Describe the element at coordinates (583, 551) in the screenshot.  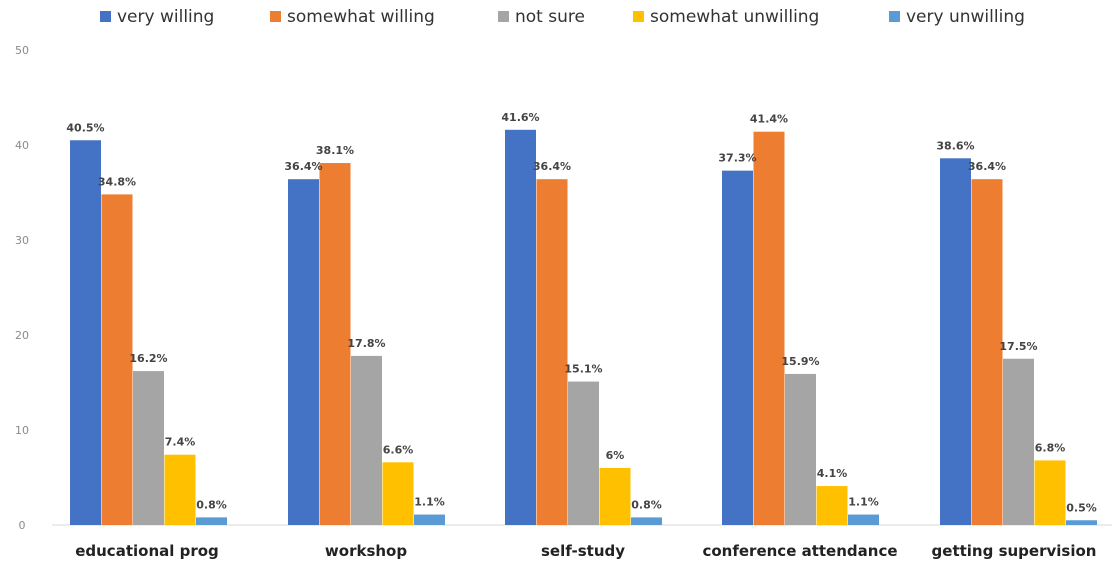
I see `x-tick-label: self-study` at that location.